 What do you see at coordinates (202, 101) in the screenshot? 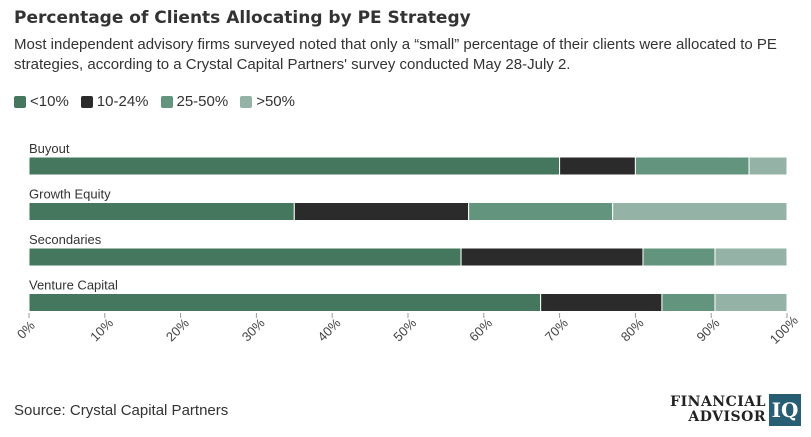
I see `legend-label-25to50: 25-50%` at bounding box center [202, 101].